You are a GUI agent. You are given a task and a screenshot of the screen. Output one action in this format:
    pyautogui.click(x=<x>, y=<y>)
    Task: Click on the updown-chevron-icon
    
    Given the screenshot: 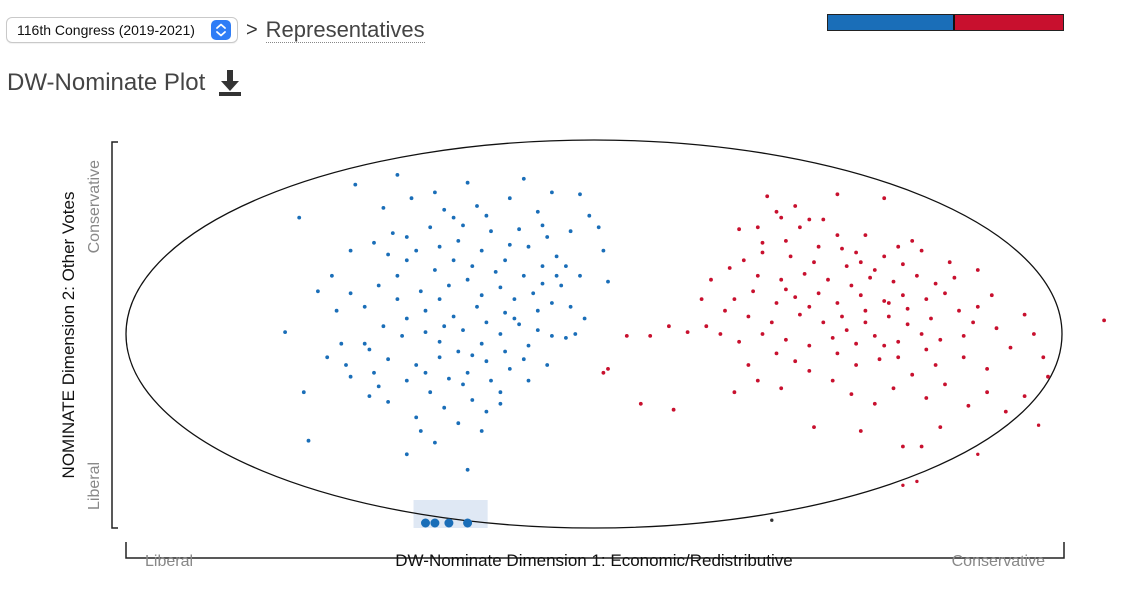 What is the action you would take?
    pyautogui.click(x=220, y=30)
    